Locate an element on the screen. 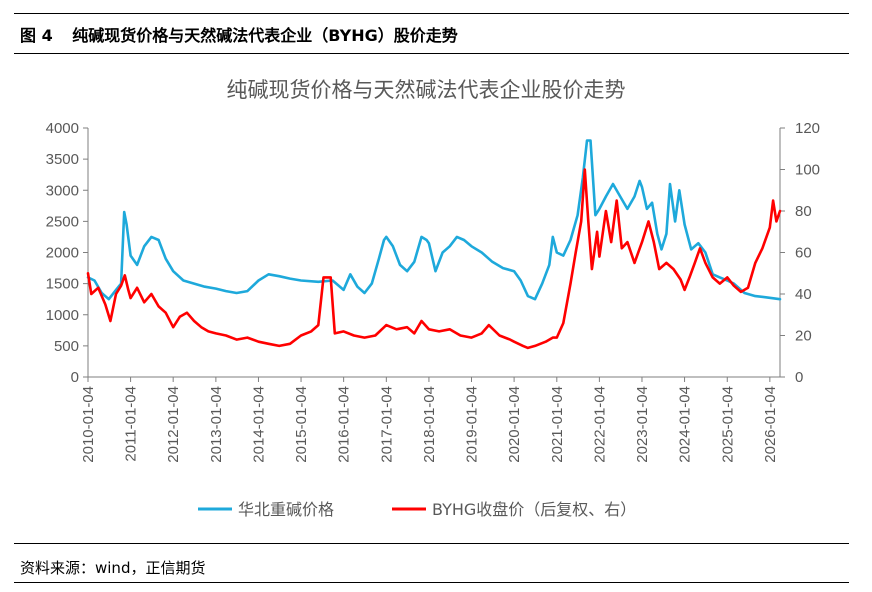 The width and height of the screenshot is (872, 592). x-tick-label: 2023-01-04 is located at coordinates (642, 424).